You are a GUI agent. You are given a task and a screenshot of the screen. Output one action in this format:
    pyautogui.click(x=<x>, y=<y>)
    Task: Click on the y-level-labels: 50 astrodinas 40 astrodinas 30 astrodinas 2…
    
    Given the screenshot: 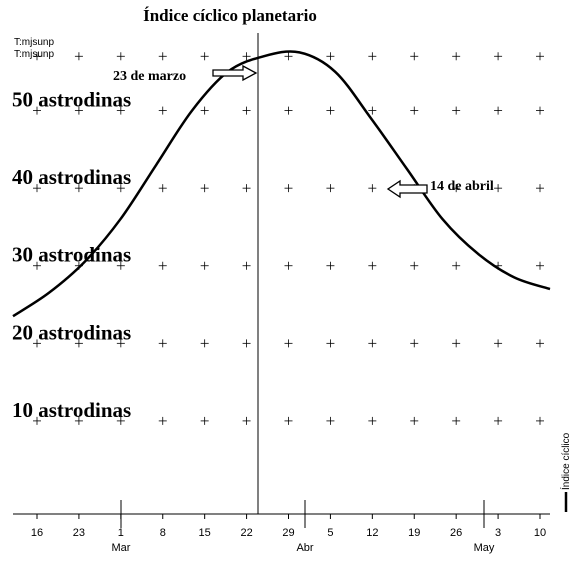 What is the action you would take?
    pyautogui.click(x=71, y=255)
    